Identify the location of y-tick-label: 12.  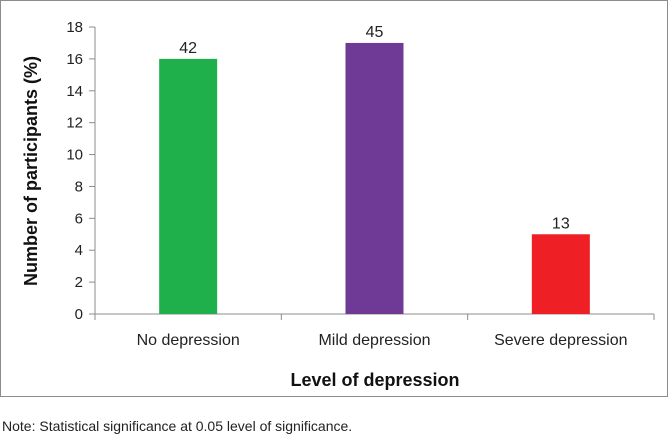
(74, 123).